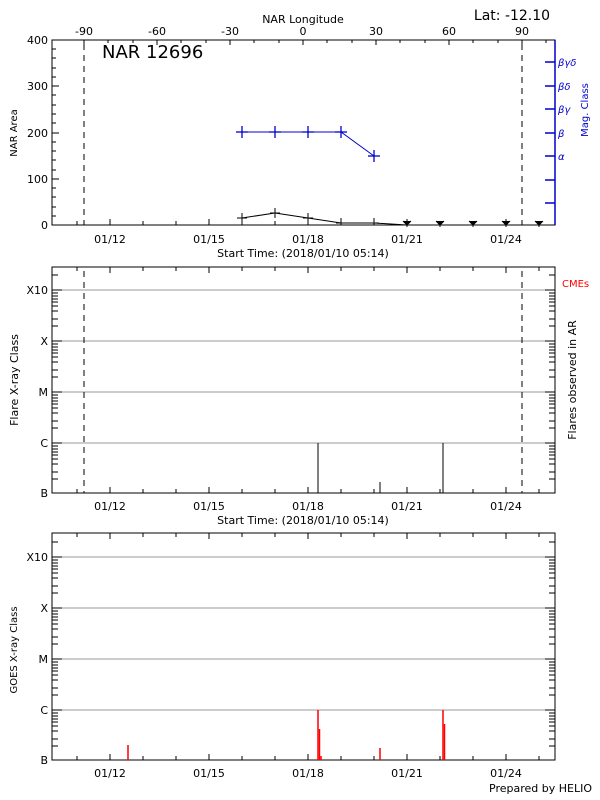 The height and width of the screenshot is (800, 600). Describe the element at coordinates (540, 788) in the screenshot. I see `prepared-by-footer: Prepared by HELIO` at that location.